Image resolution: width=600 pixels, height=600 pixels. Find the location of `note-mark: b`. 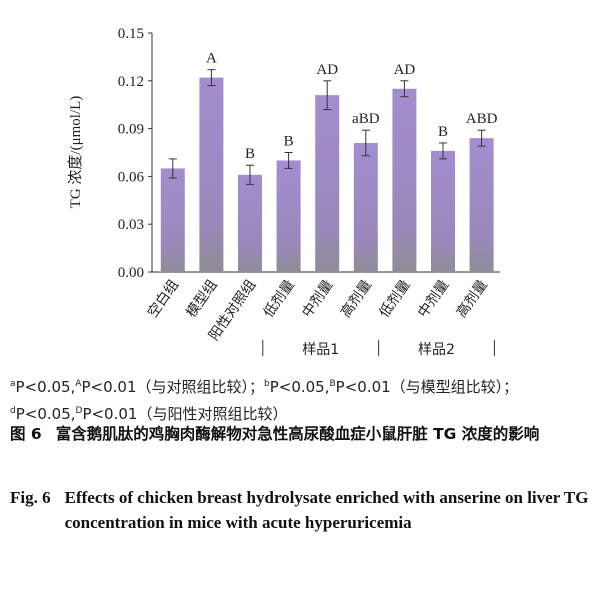

note-mark: b is located at coordinates (266, 384).